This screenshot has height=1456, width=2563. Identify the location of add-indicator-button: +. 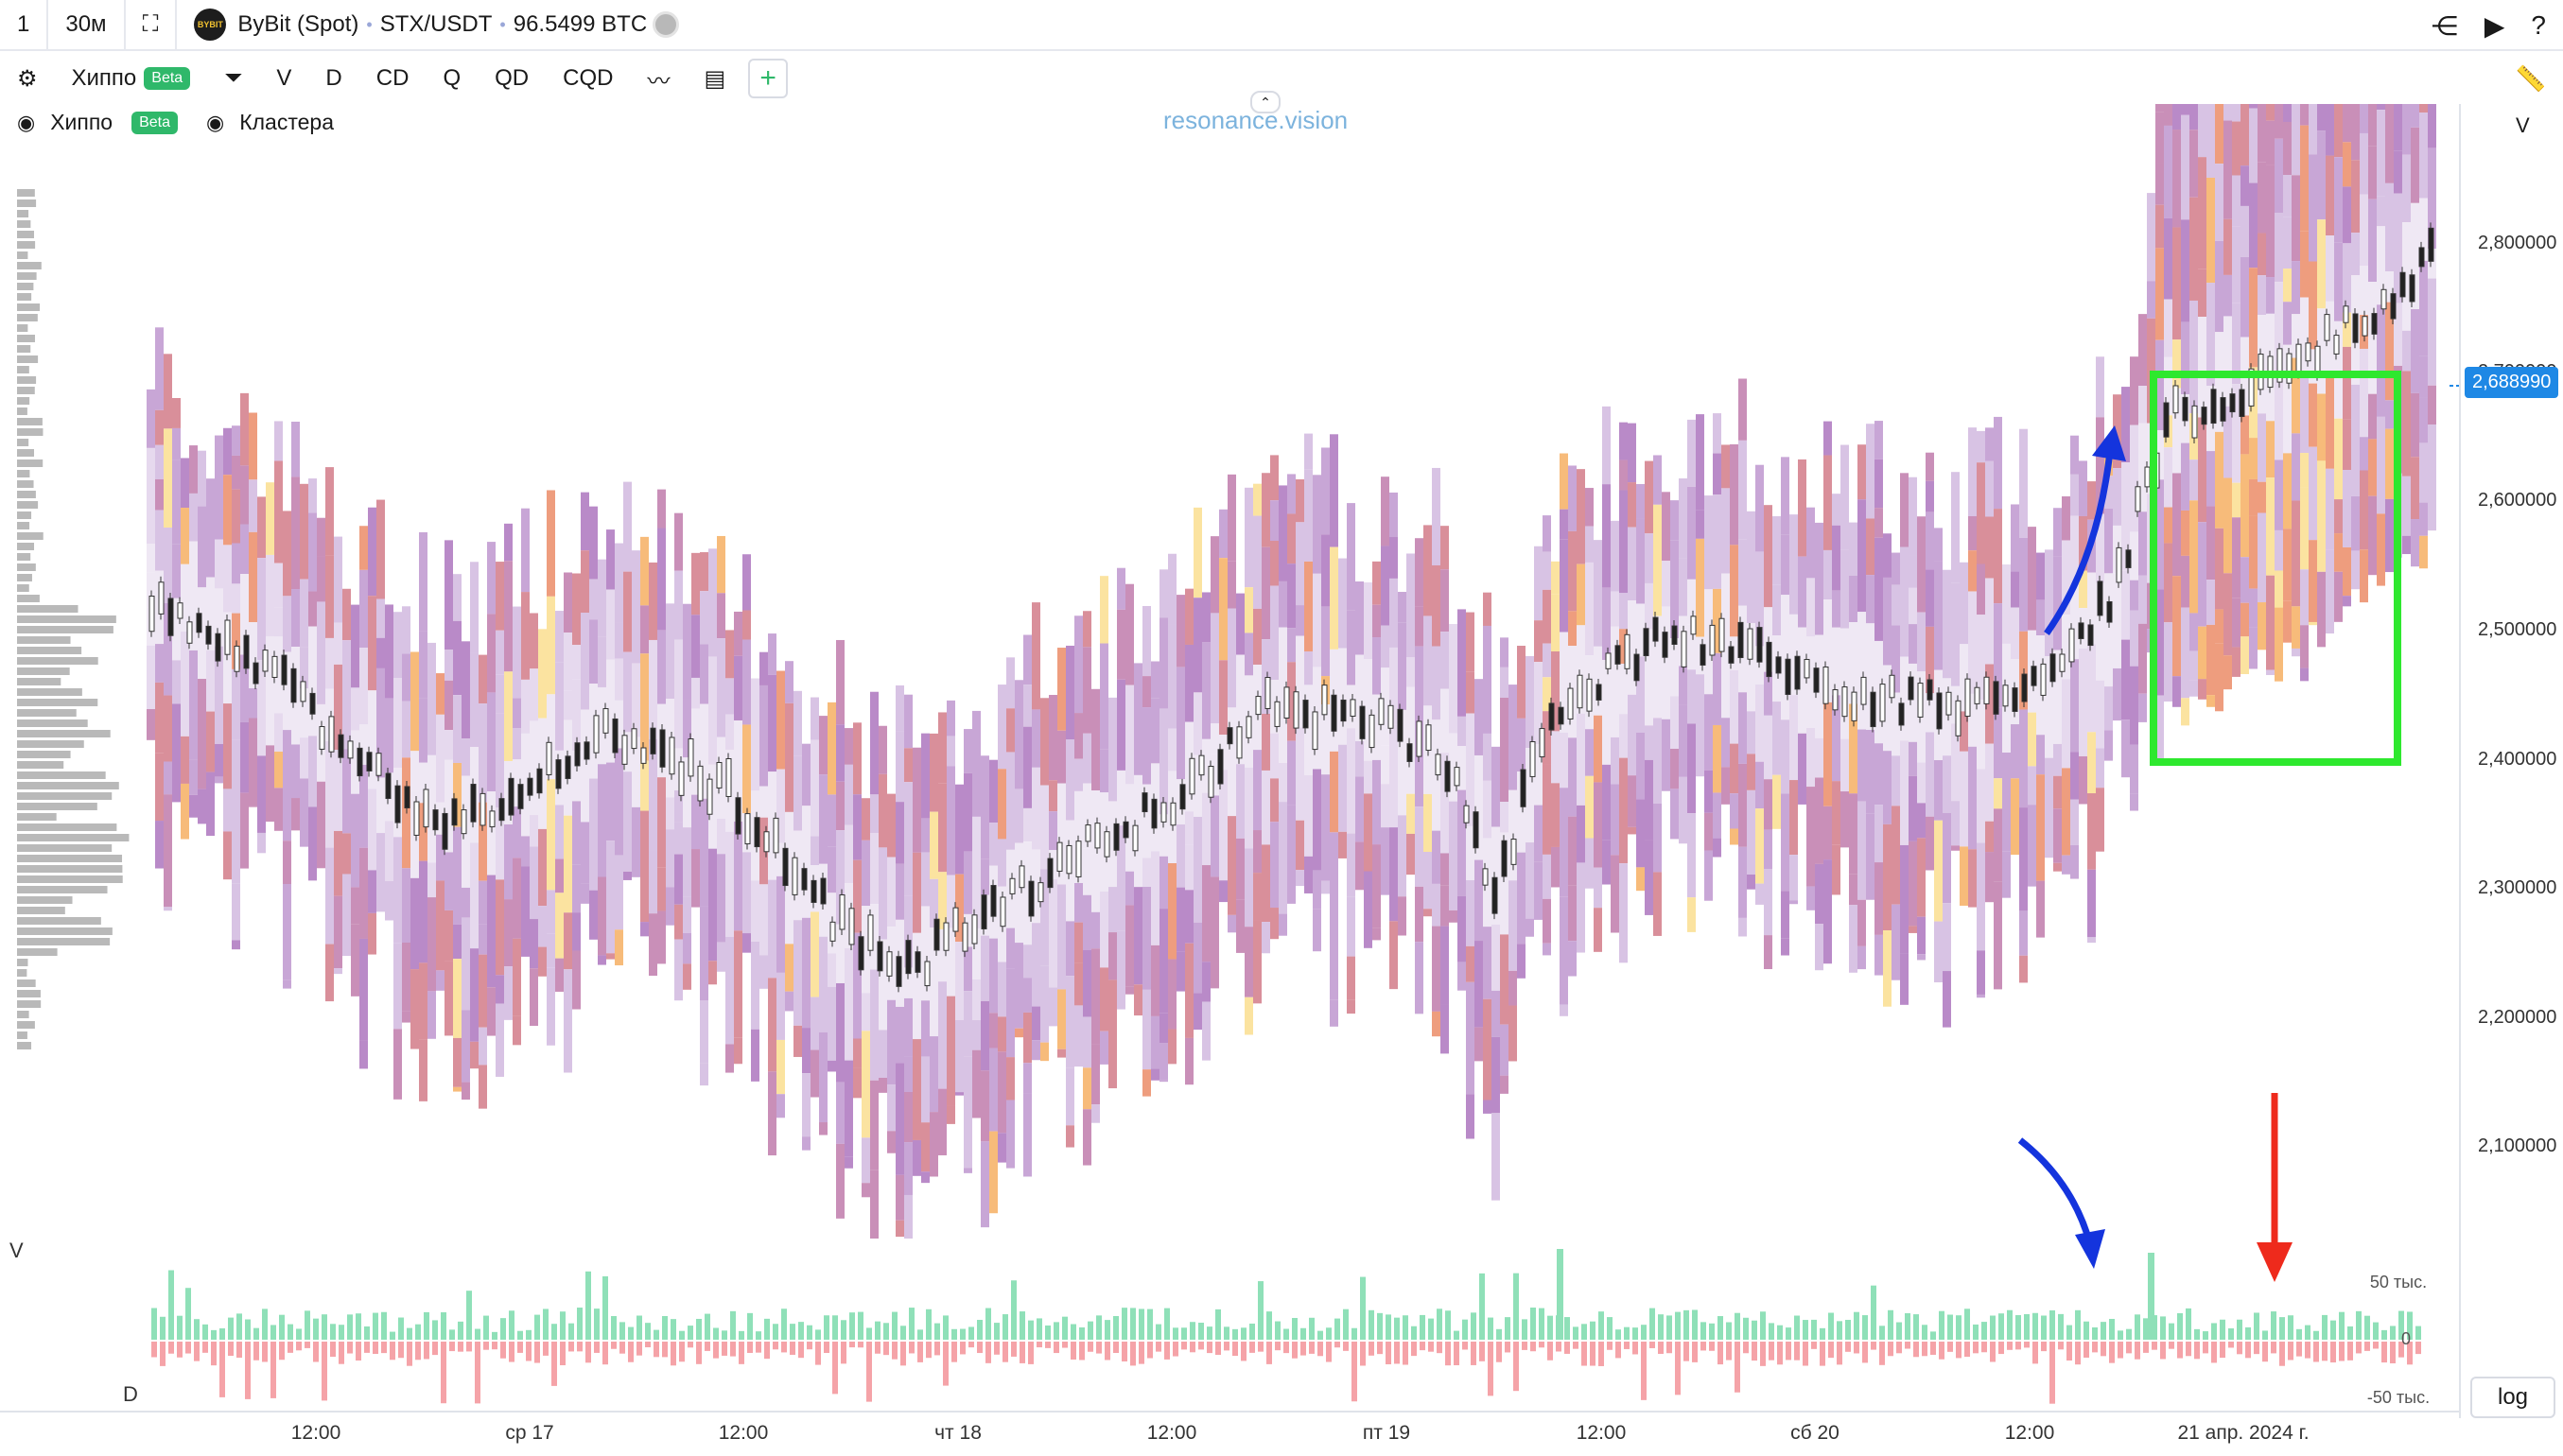
(768, 78).